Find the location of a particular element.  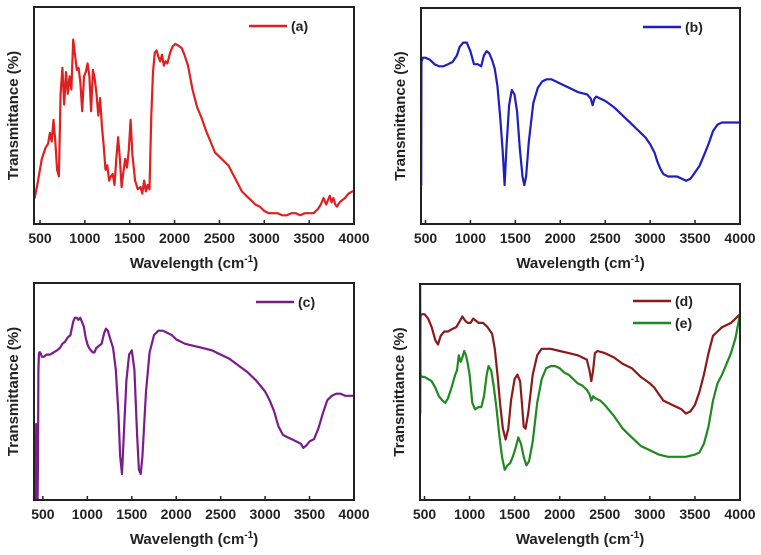

legend-label-b: (b) is located at coordinates (694, 27).